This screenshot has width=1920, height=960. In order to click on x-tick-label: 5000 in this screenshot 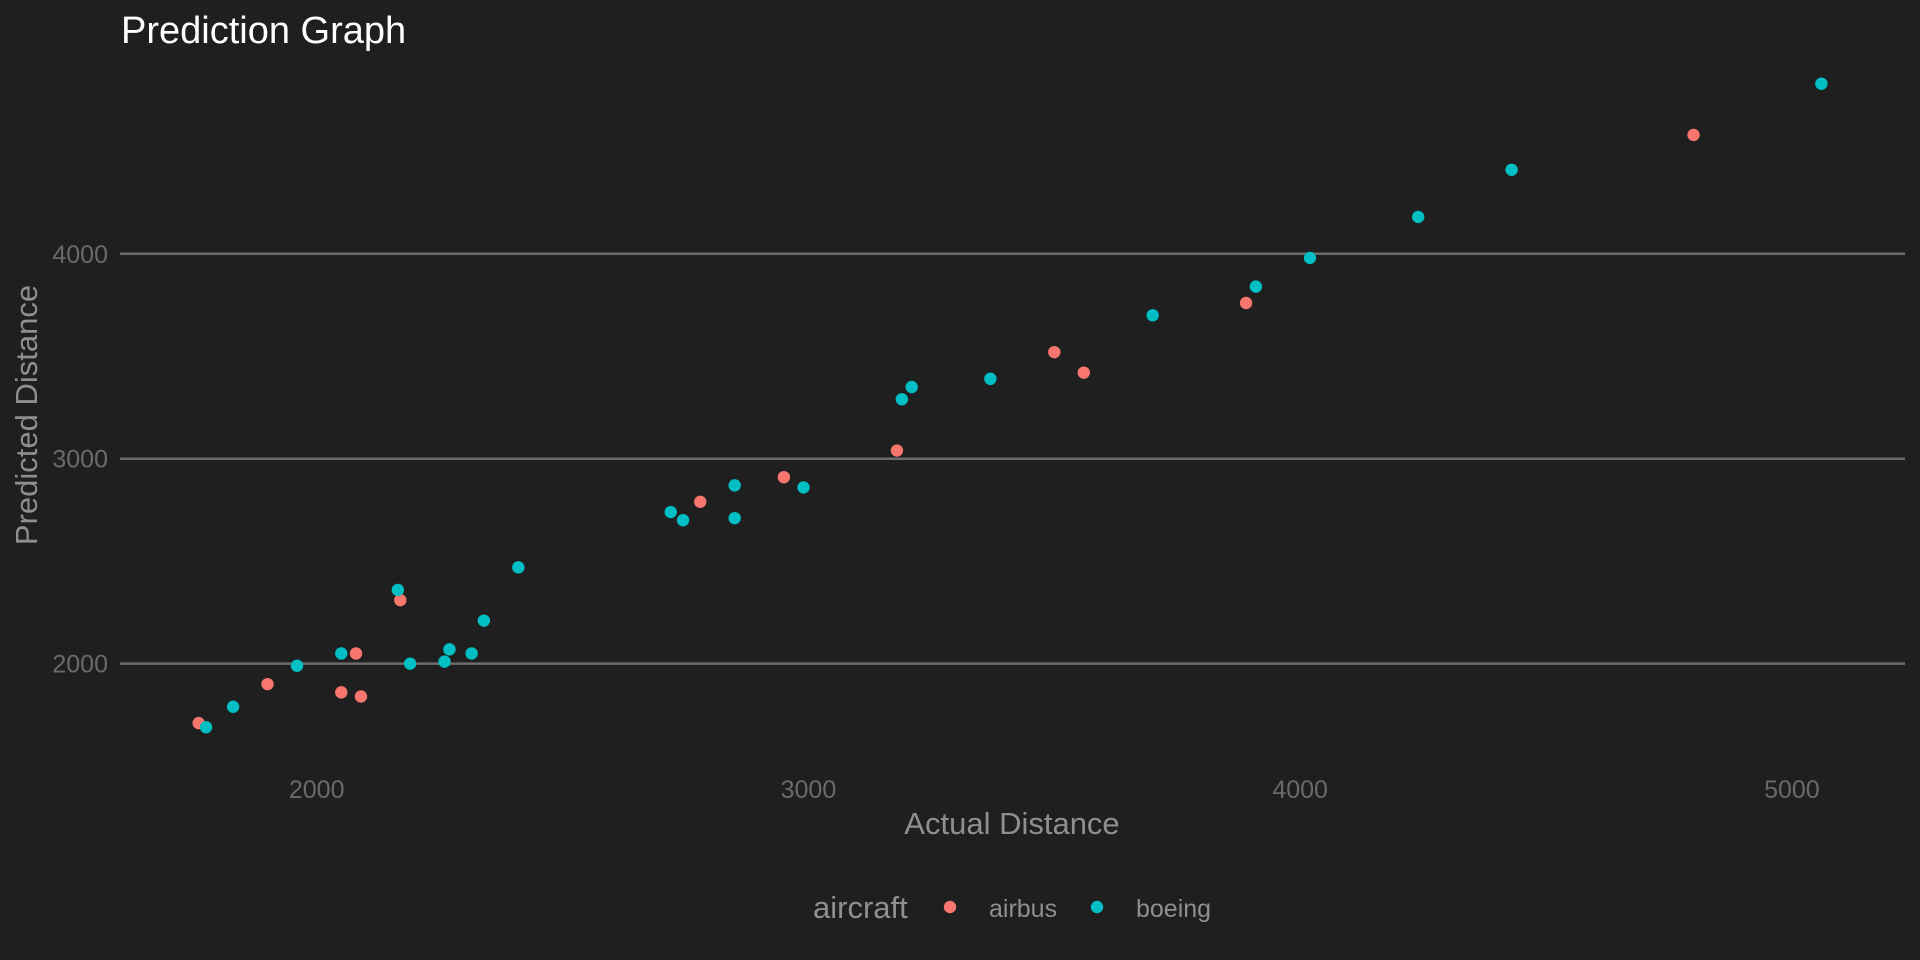, I will do `click(1792, 790)`.